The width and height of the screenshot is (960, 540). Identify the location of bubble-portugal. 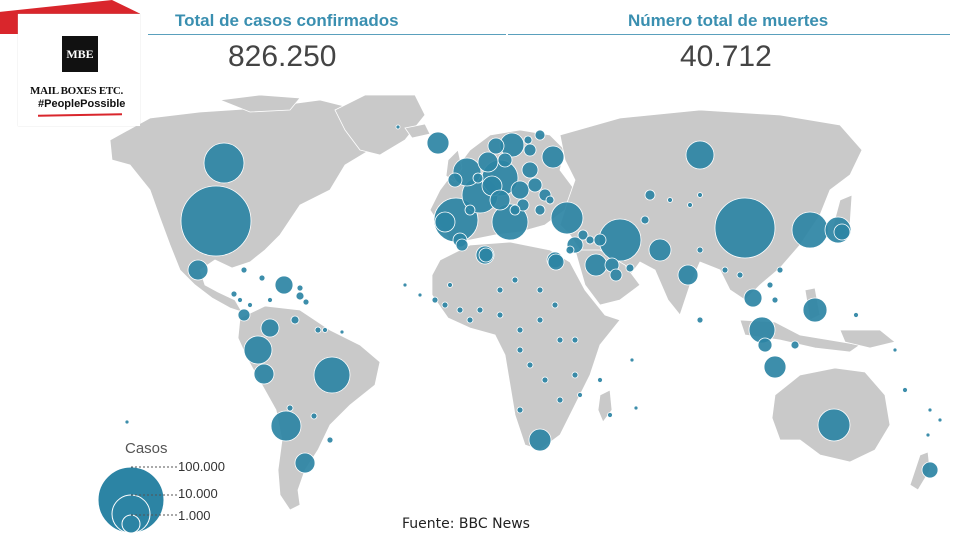
(445, 222).